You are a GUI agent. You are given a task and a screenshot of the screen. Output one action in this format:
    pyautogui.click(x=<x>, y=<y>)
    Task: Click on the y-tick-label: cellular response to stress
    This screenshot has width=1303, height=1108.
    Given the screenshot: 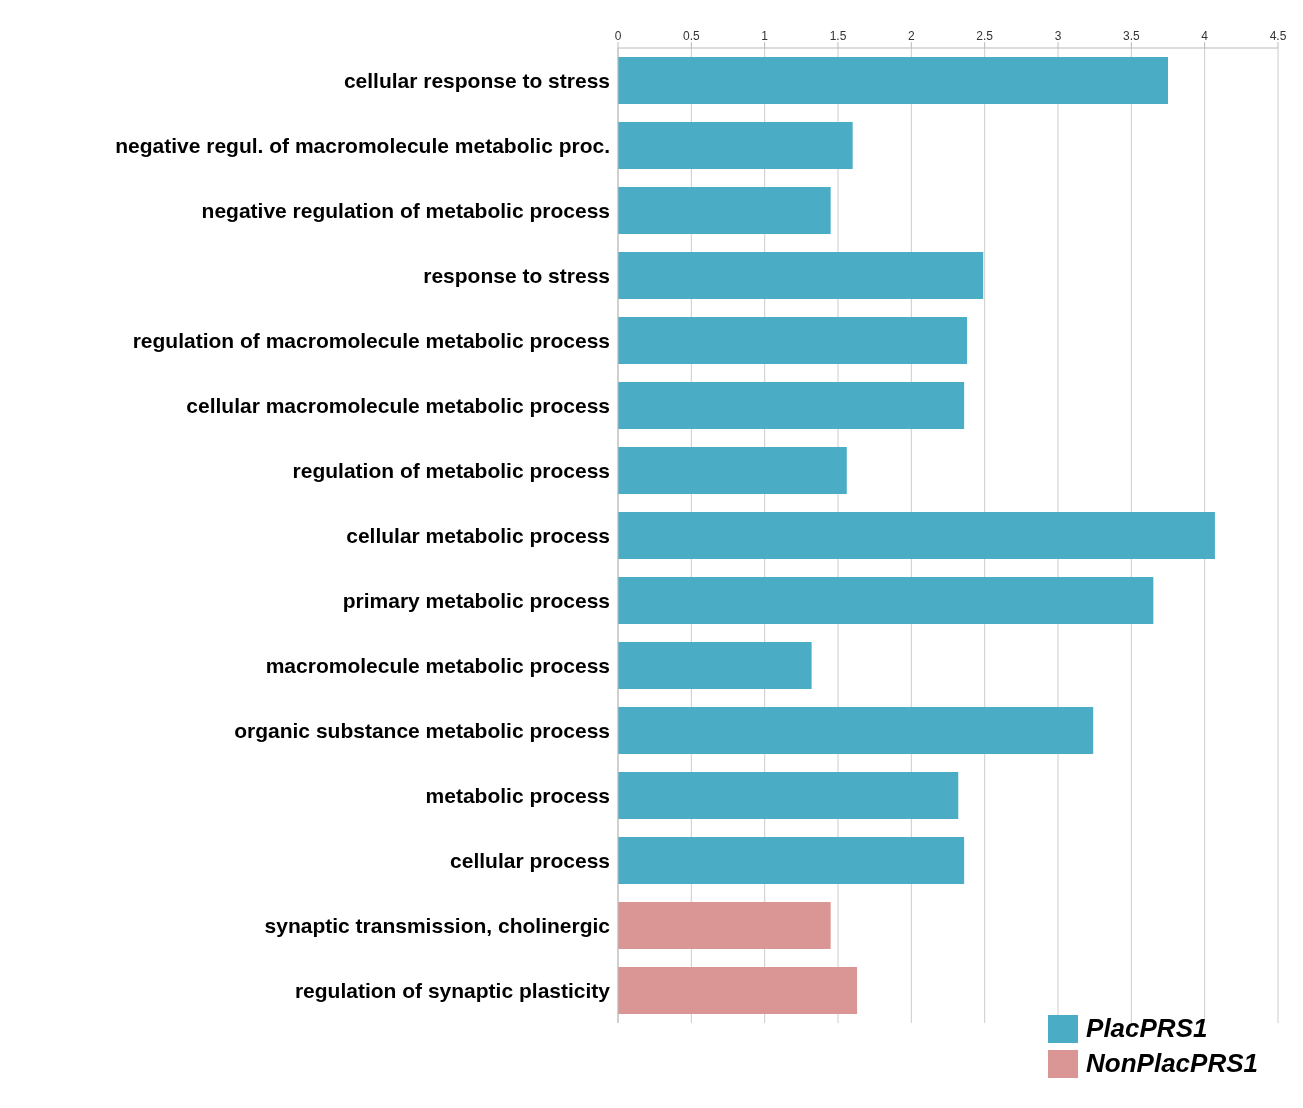 What is the action you would take?
    pyautogui.click(x=476, y=80)
    